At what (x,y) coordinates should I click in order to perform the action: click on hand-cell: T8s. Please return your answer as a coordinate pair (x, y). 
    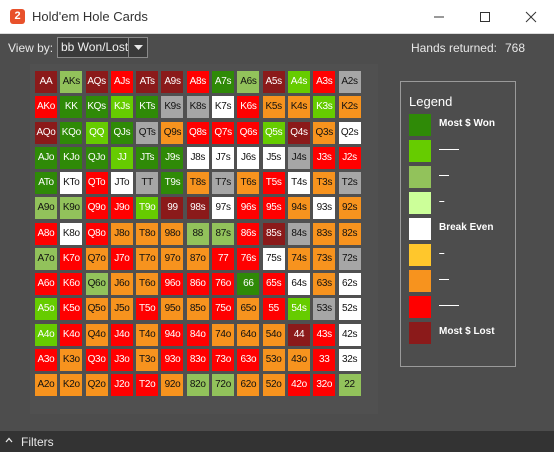
    Looking at the image, I should click on (197, 183).